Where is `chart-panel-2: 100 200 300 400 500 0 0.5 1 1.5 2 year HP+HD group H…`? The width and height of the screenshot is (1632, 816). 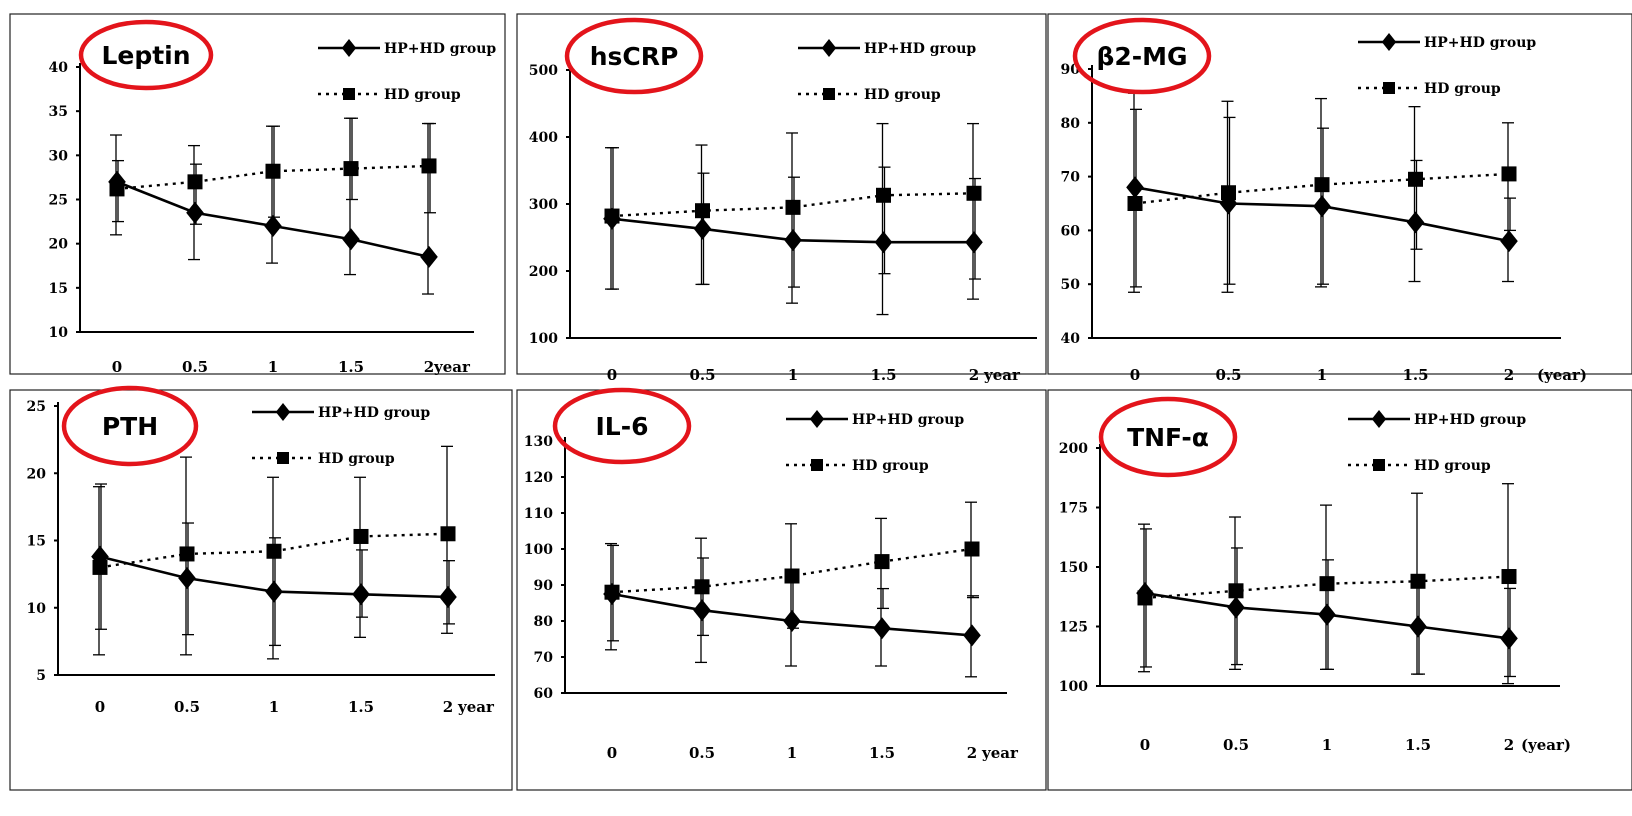
chart-panel-2: 100 200 300 400 500 0 0.5 1 1.5 2 year HP+HD group H… is located at coordinates (781, 198).